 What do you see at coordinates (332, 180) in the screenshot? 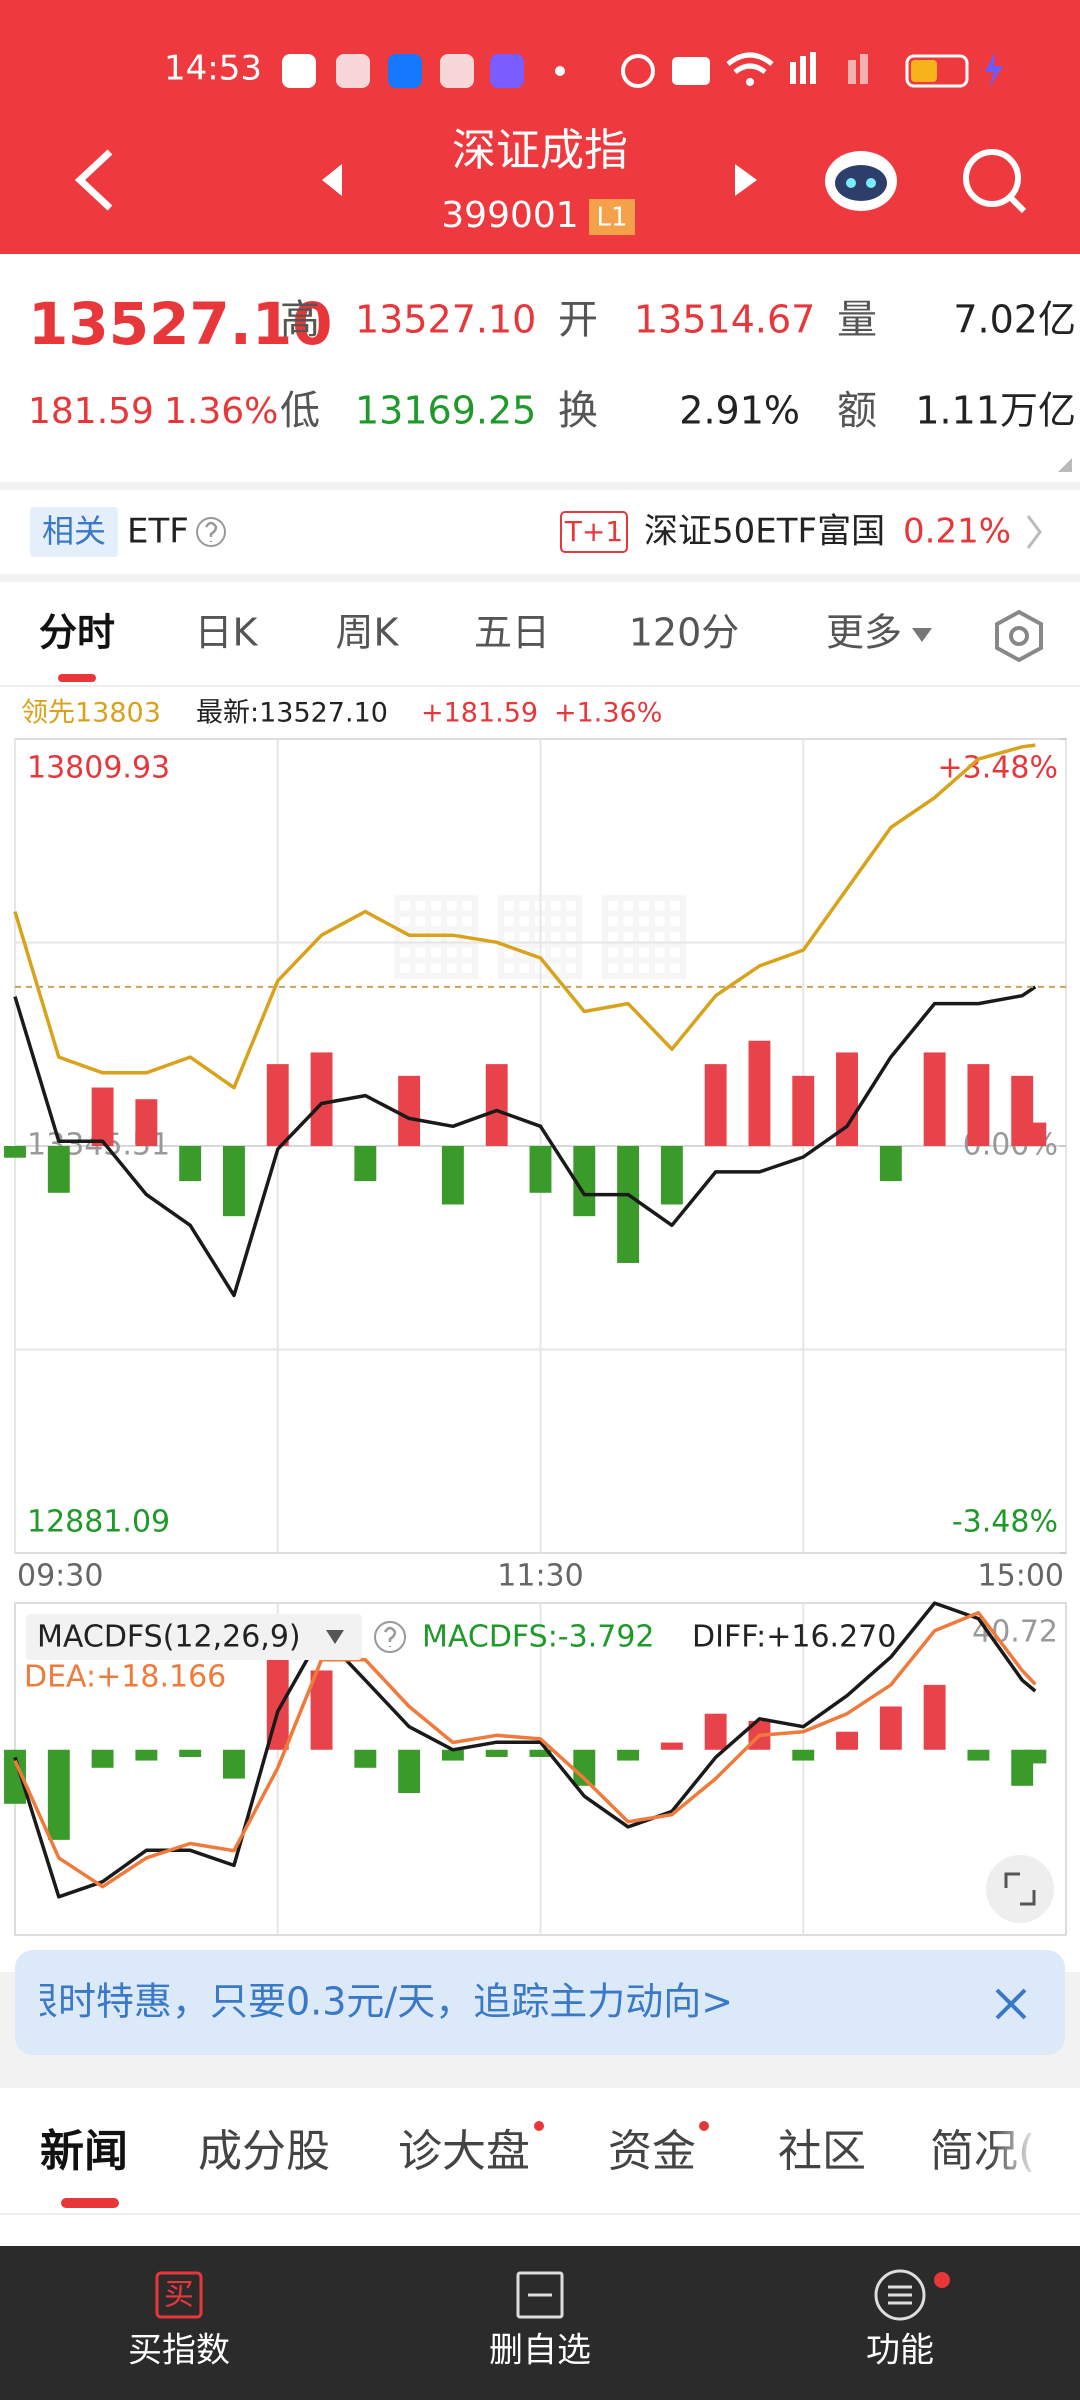
I see `prev-index` at bounding box center [332, 180].